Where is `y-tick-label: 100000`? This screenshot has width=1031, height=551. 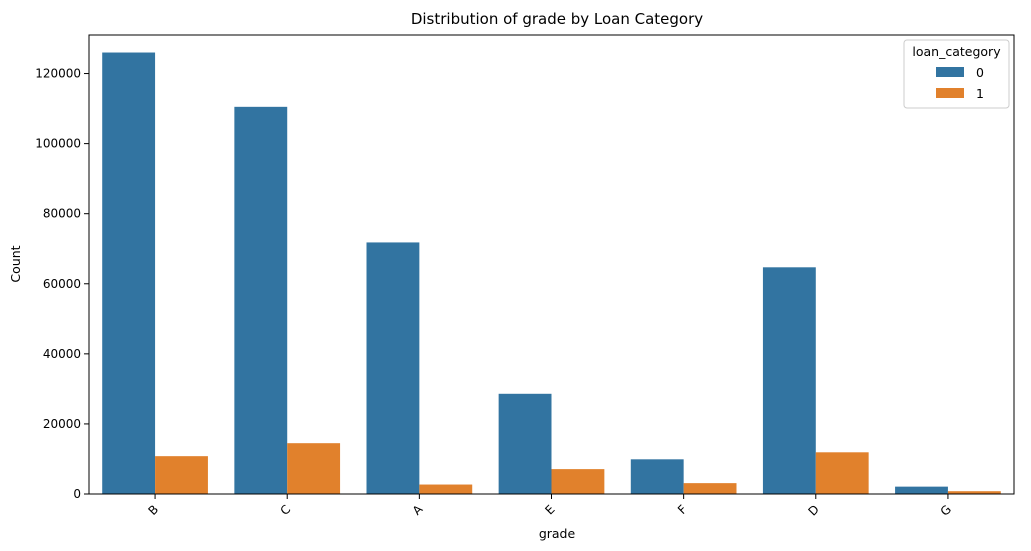 y-tick-label: 100000 is located at coordinates (58, 144).